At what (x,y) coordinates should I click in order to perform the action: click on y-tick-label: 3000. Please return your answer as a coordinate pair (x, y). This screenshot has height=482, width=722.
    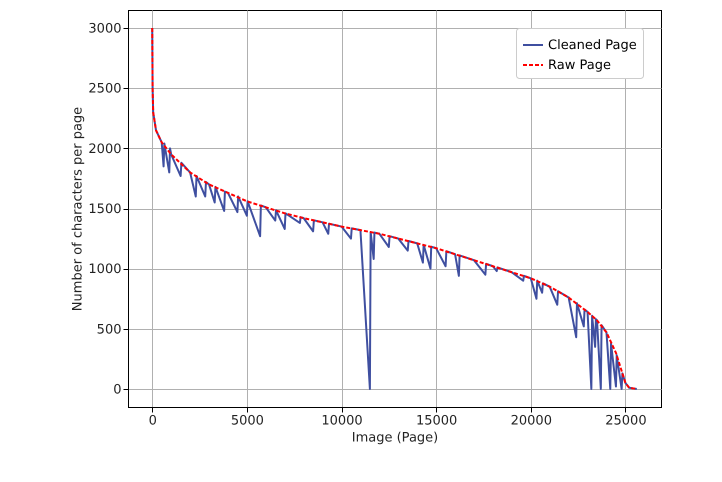
    Looking at the image, I should click on (105, 29).